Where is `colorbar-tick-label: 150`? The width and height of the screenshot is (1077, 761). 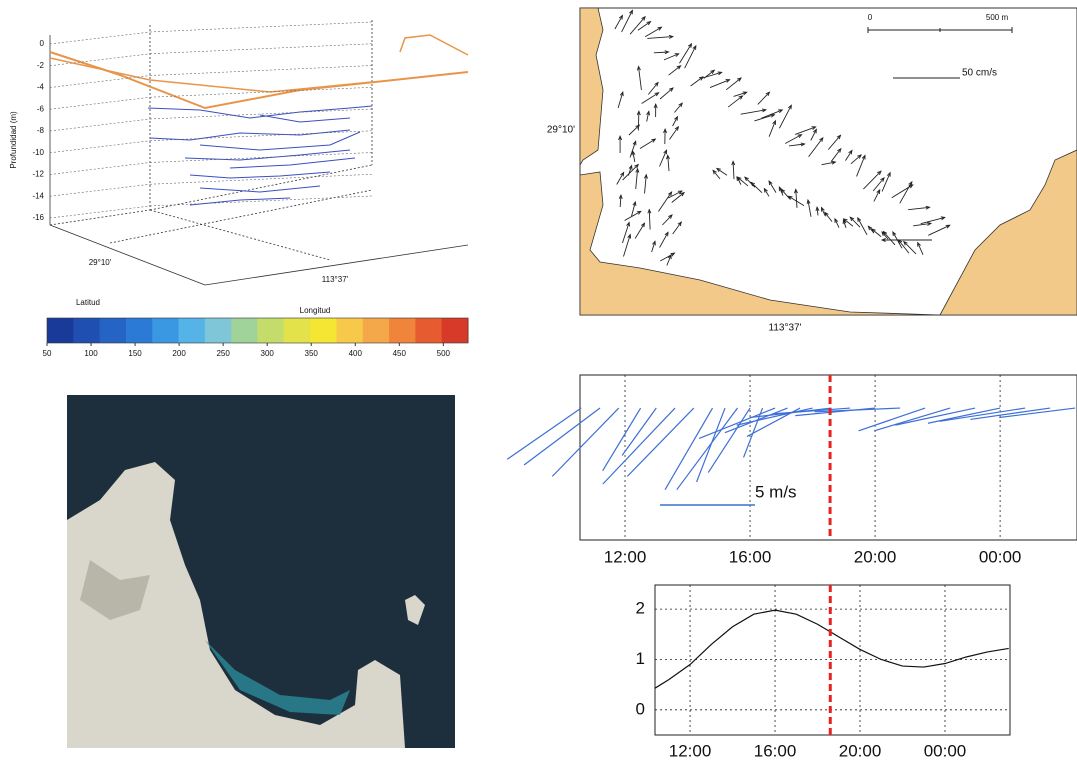
colorbar-tick-label: 150 is located at coordinates (135, 353).